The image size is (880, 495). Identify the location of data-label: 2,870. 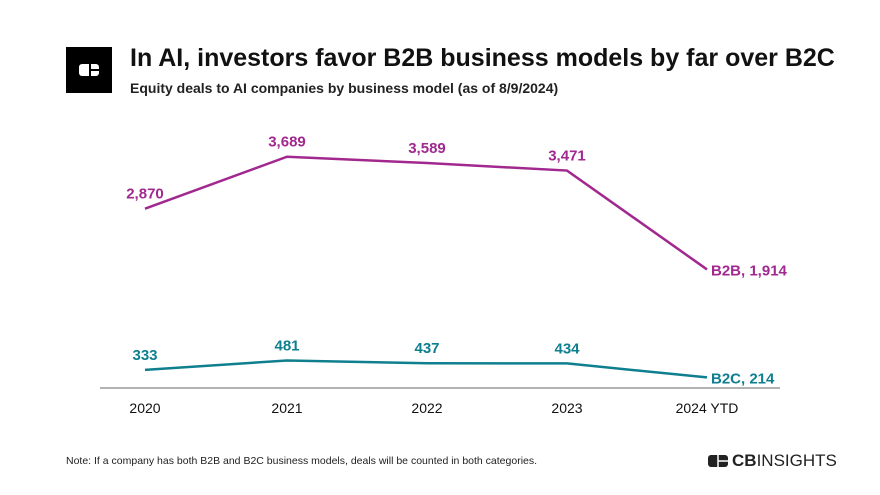
(145, 194).